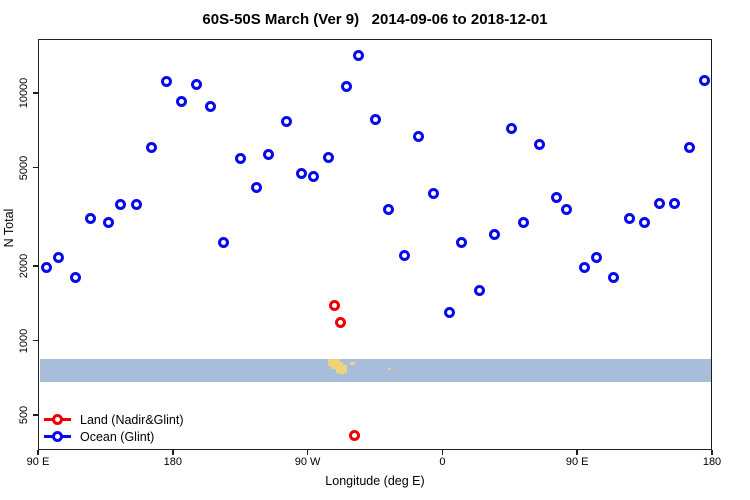 The image size is (750, 500). I want to click on y-axis-tick-label: 10000, so click(24, 93).